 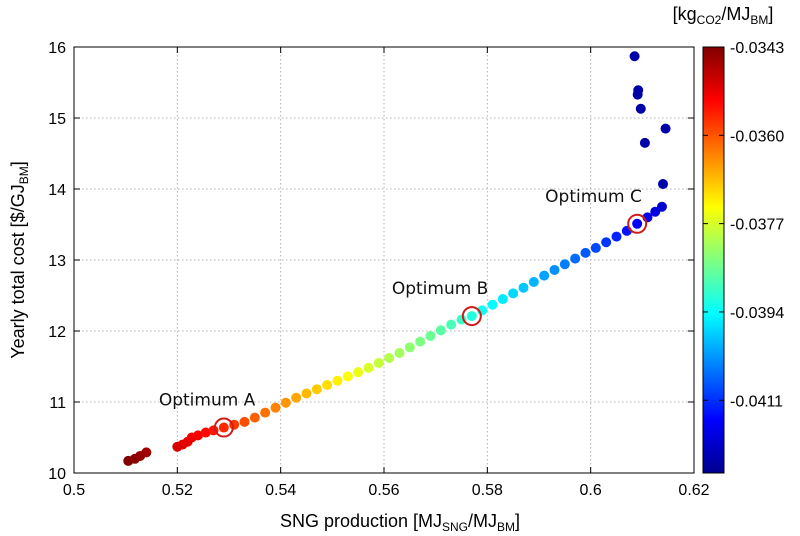 I want to click on y-tick-label: 12, so click(x=57, y=332).